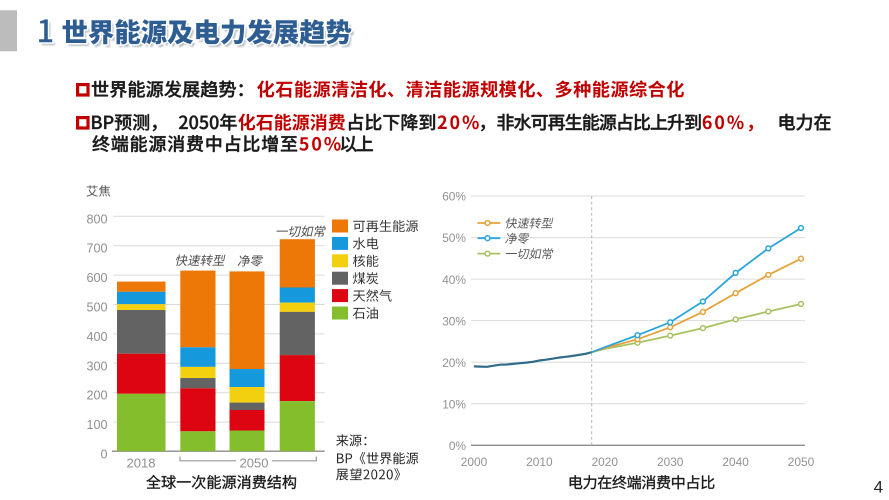 This screenshot has width=889, height=500. What do you see at coordinates (96, 366) in the screenshot?
I see `svg-text: 300` at bounding box center [96, 366].